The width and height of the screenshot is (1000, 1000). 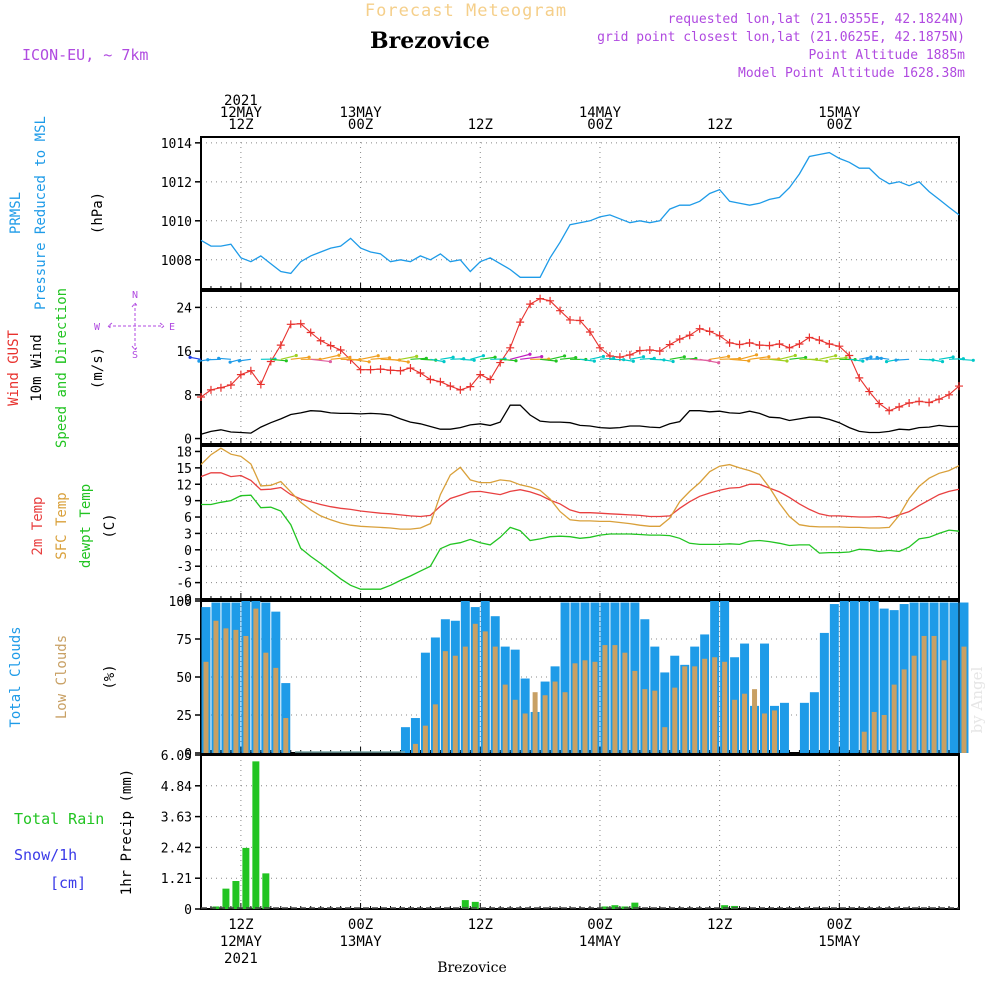 What do you see at coordinates (188, 754) in the screenshot?
I see `ytick-label: 0` at bounding box center [188, 754].